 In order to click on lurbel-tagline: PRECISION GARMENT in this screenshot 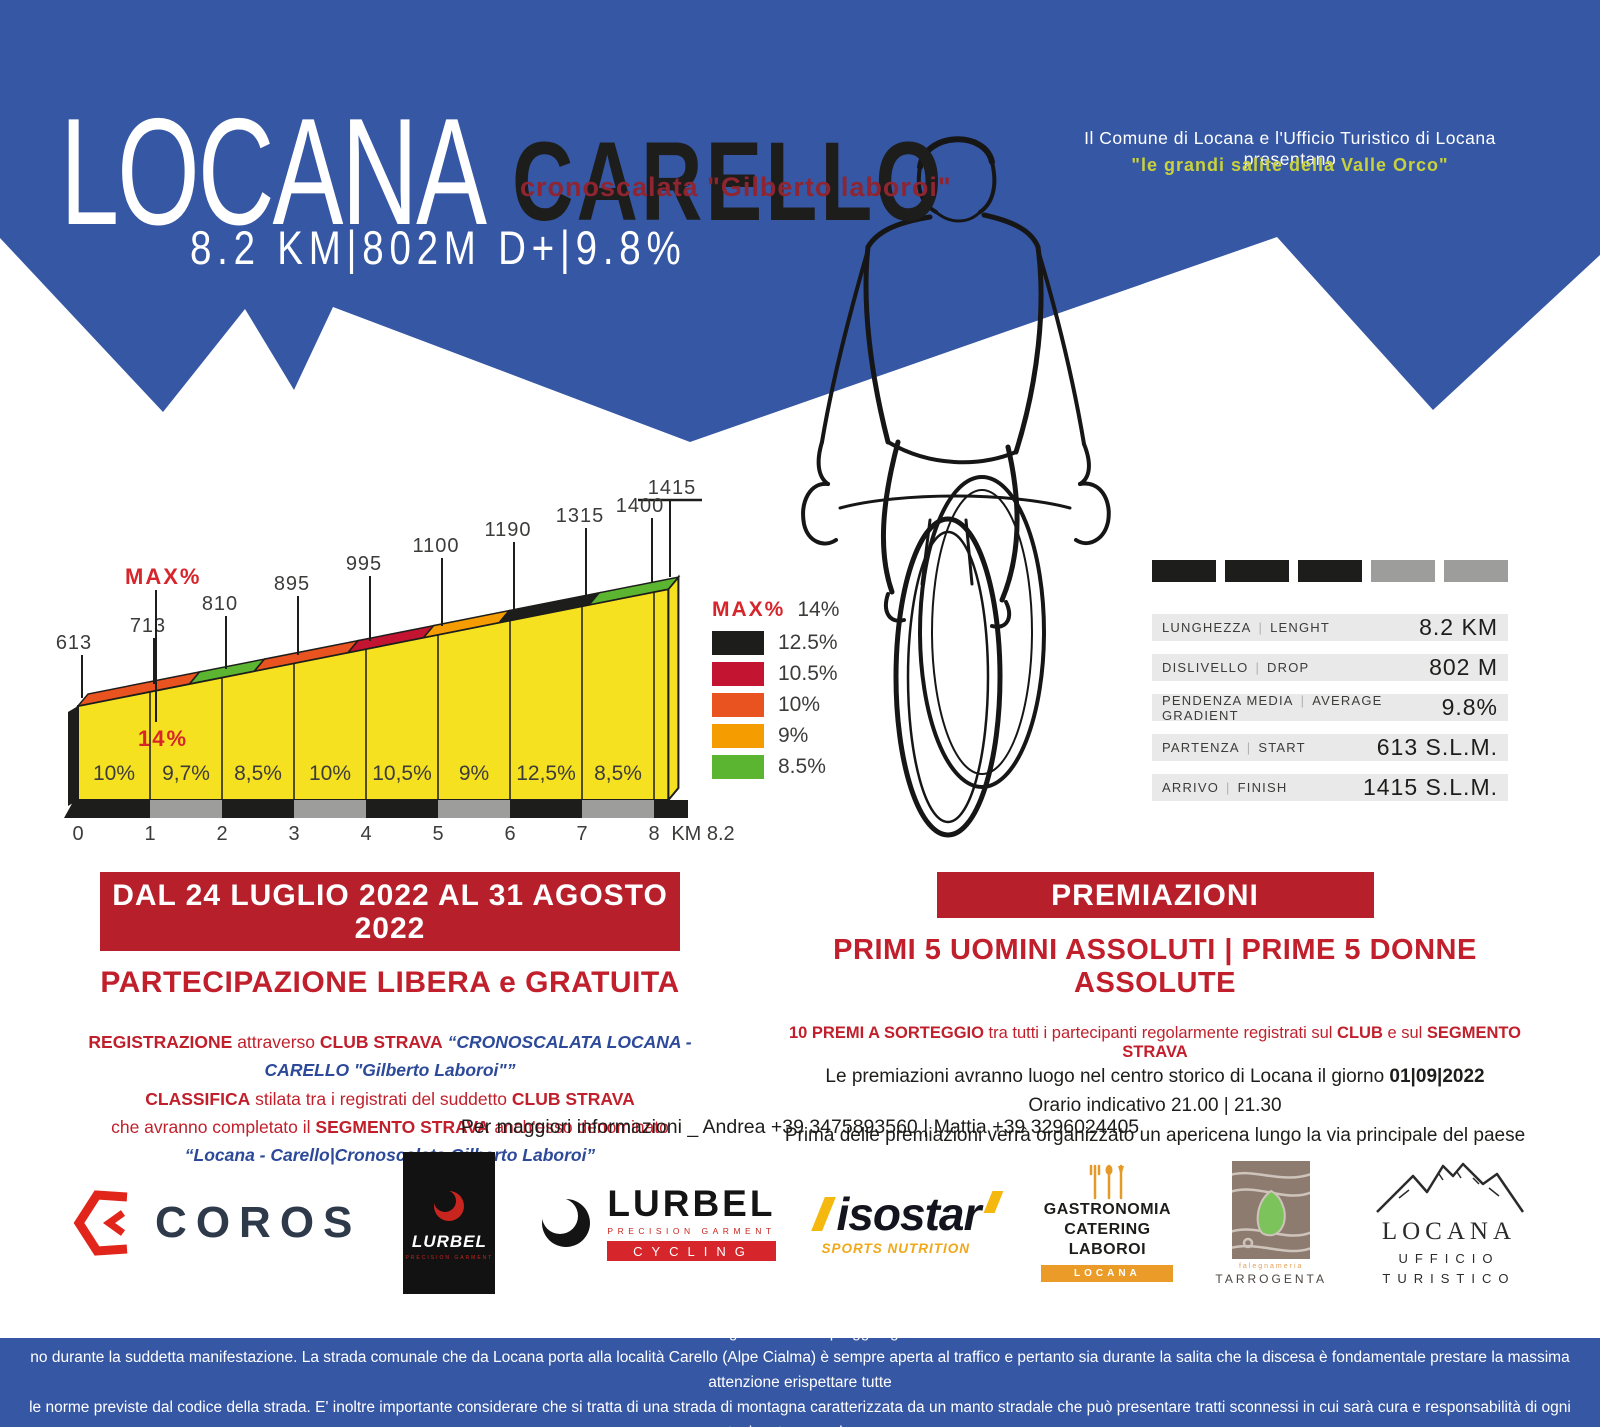, I will do `click(449, 1257)`.